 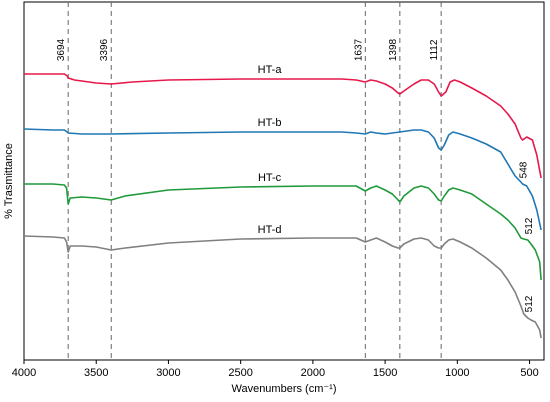 What do you see at coordinates (270, 178) in the screenshot?
I see `series-label-ht-c: HT-c` at bounding box center [270, 178].